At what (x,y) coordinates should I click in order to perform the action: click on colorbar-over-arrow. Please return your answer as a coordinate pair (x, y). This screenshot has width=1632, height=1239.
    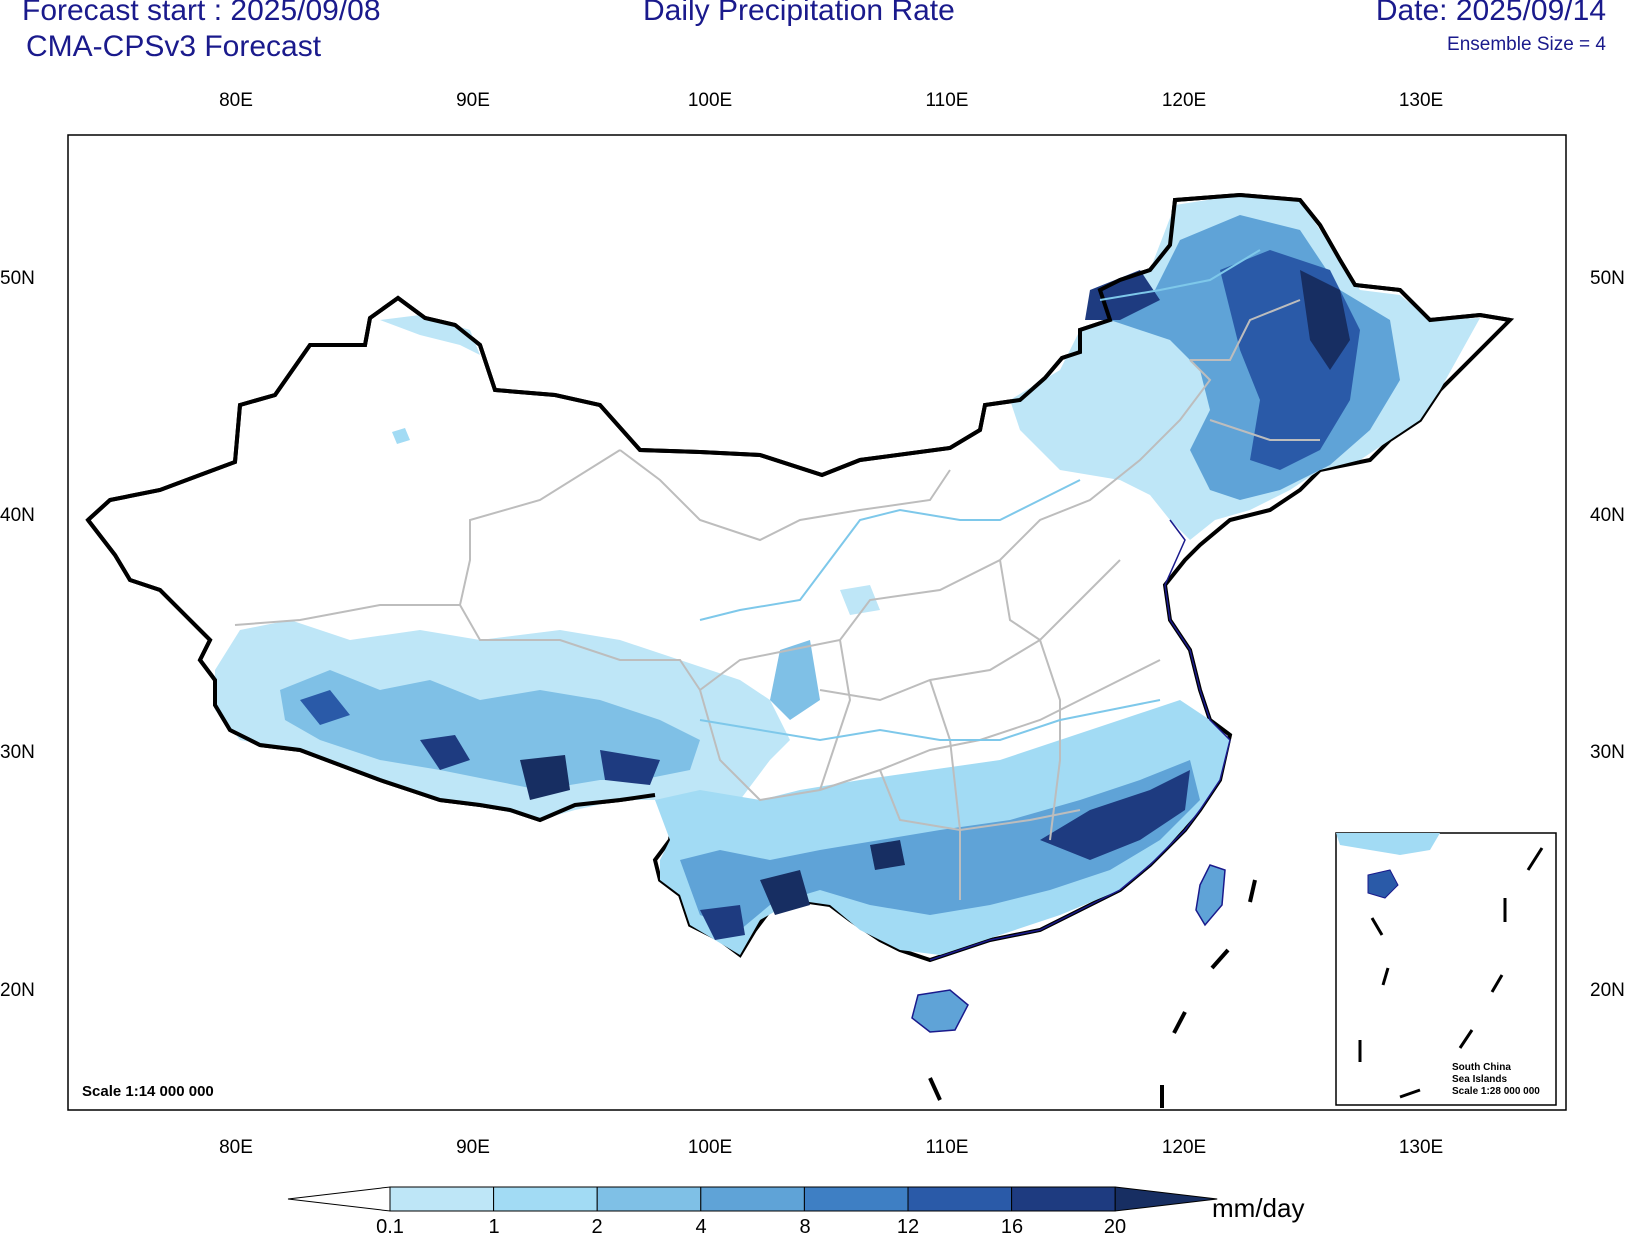
    Looking at the image, I should click on (1166, 1199).